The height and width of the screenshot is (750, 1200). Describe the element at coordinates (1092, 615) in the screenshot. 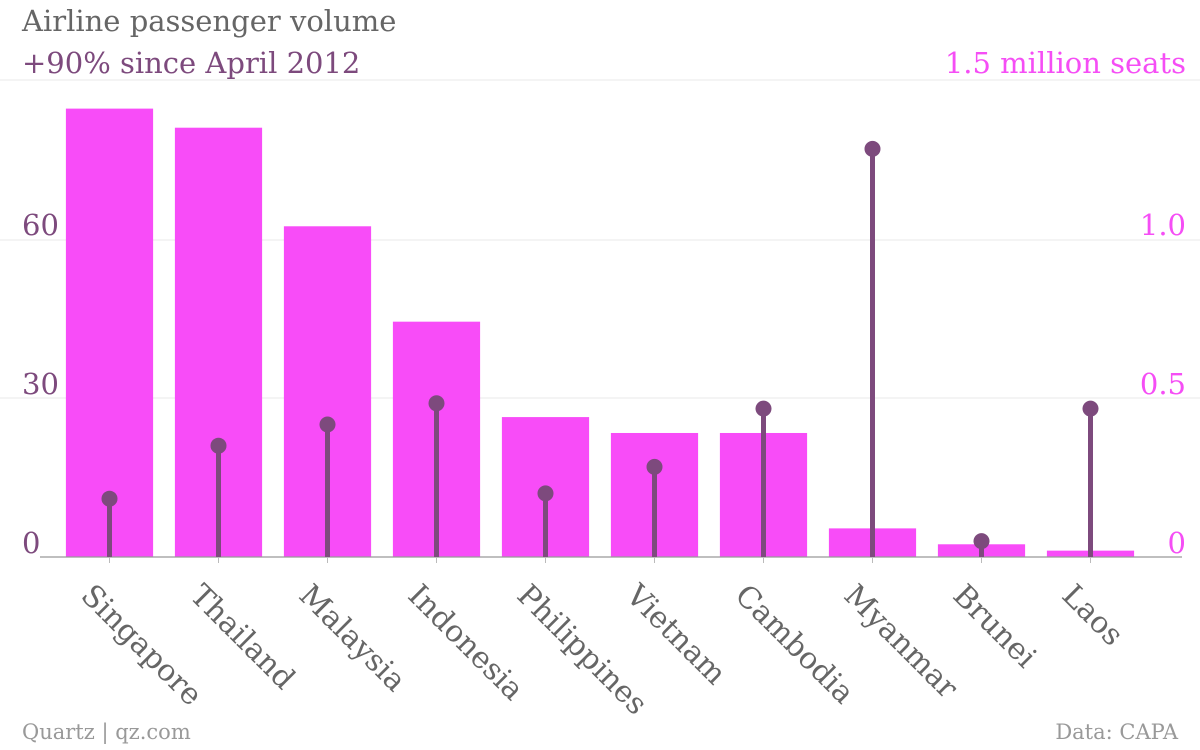

I see `category-label-laos: Laos` at that location.